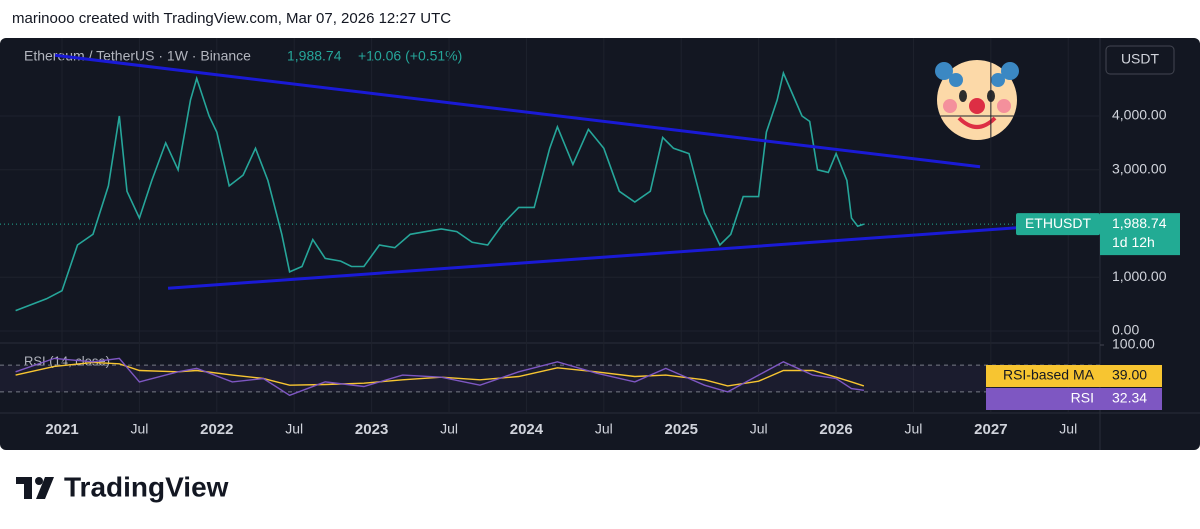  What do you see at coordinates (990, 429) in the screenshot?
I see `x-tick-label: 2027` at bounding box center [990, 429].